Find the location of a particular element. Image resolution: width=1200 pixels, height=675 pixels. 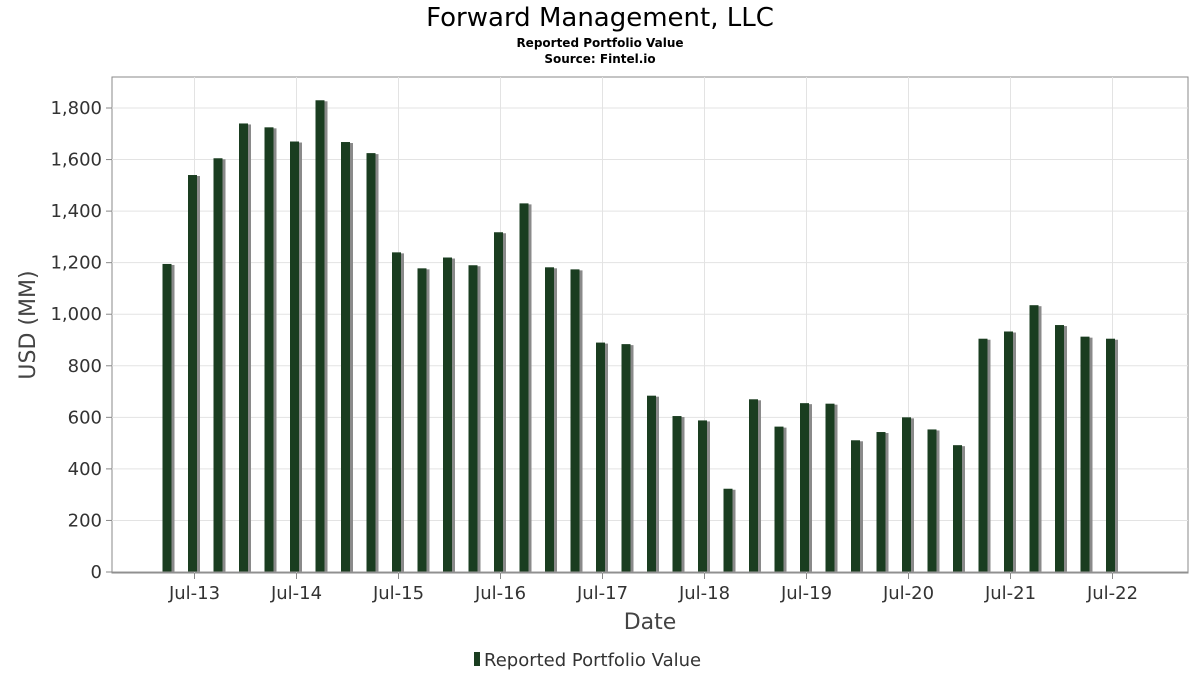

y-tick-label: 1,800 is located at coordinates (76, 108).